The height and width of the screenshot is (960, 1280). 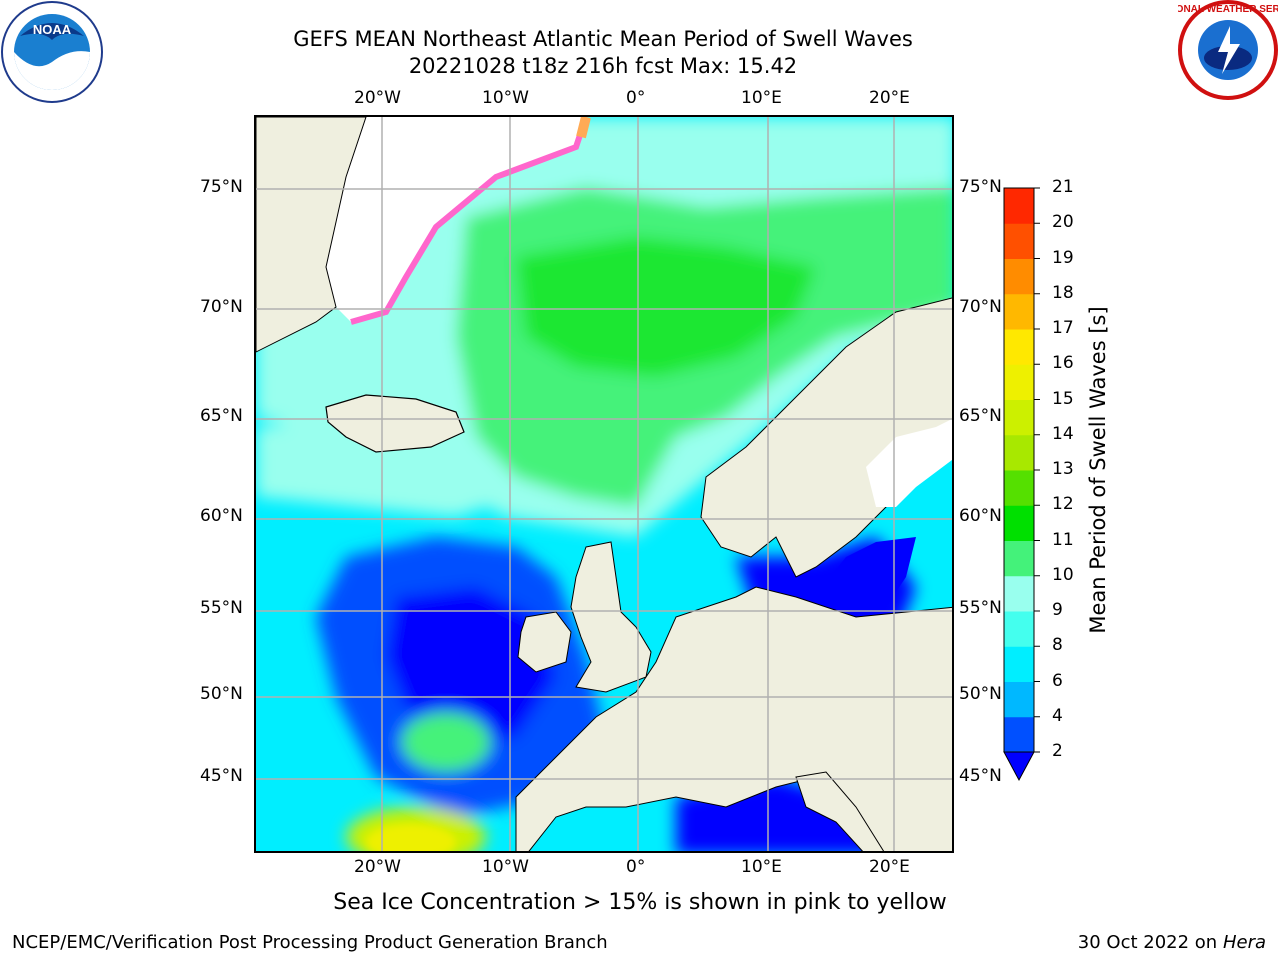 I want to click on colorbar-tick-label: 11, so click(x=1063, y=539).